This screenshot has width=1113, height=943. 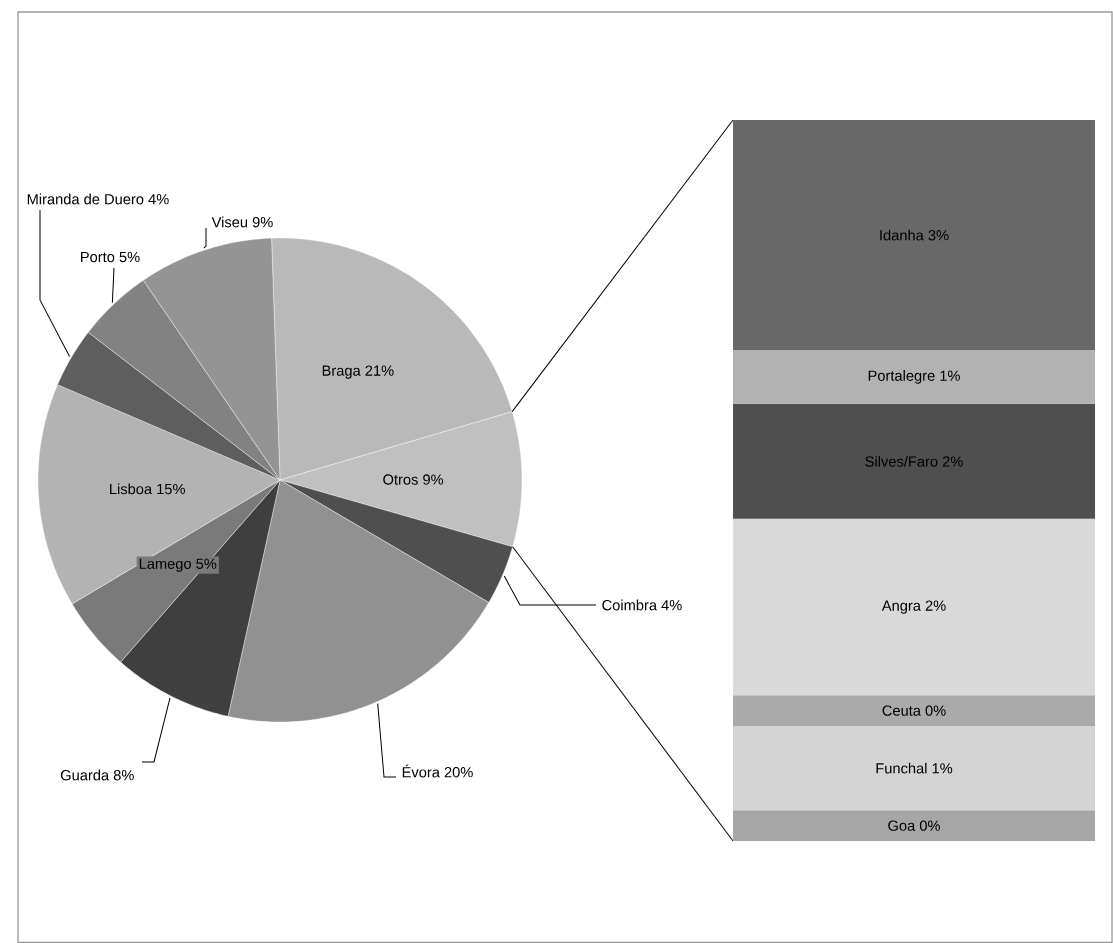 What do you see at coordinates (630, 605) in the screenshot?
I see `slice-label: Coimbra` at bounding box center [630, 605].